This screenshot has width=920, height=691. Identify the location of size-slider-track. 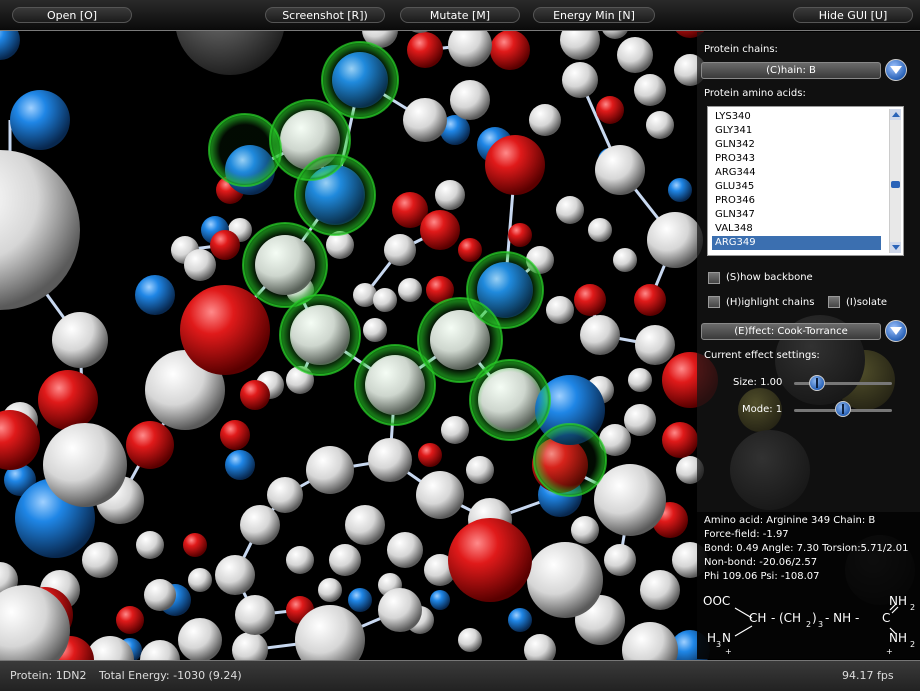
(843, 383).